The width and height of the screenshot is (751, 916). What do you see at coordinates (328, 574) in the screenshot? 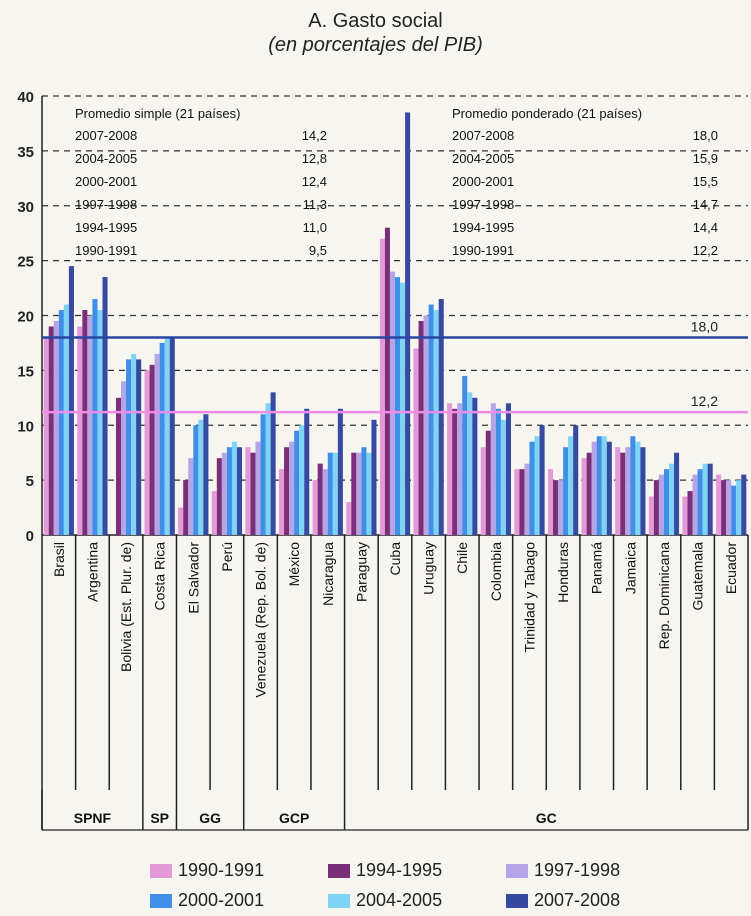
I see `x-tick-label: Nicaragua` at bounding box center [328, 574].